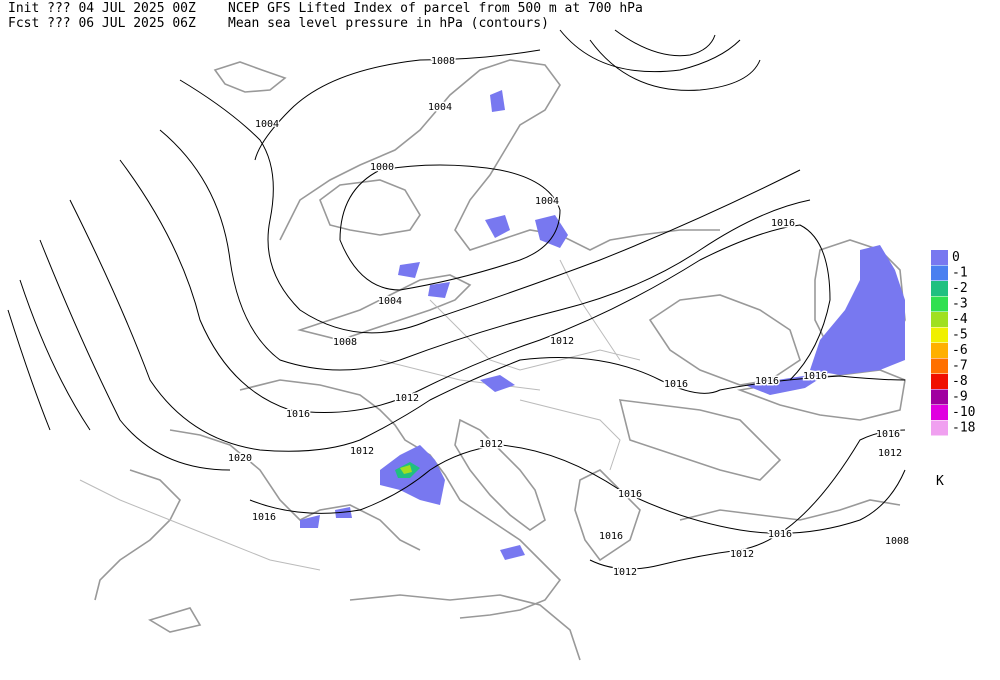 The image size is (1000, 680). Describe the element at coordinates (102, 8) in the screenshot. I see `init-time: Init ??? 04 JUL 2025 00Z` at that location.